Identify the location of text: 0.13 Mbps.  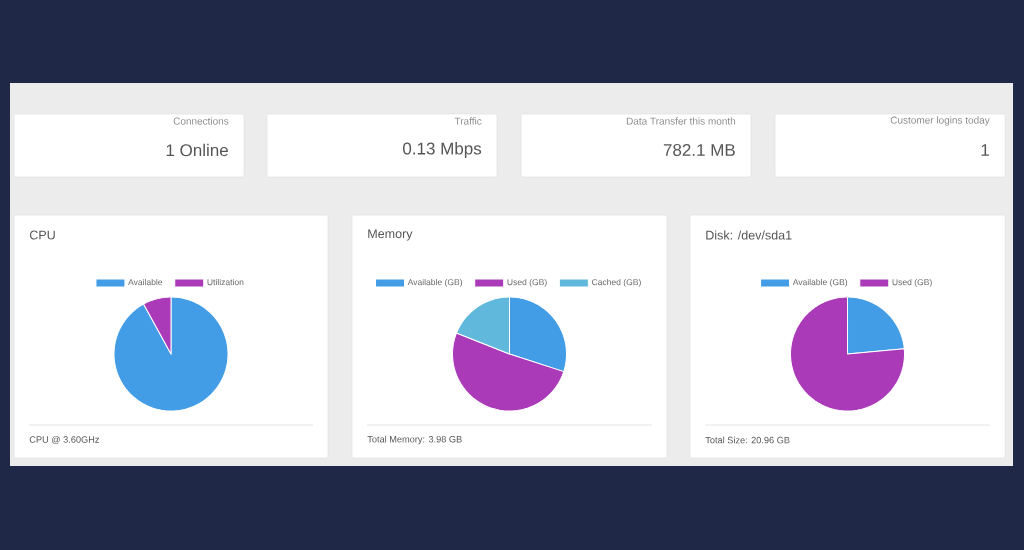
(442, 150).